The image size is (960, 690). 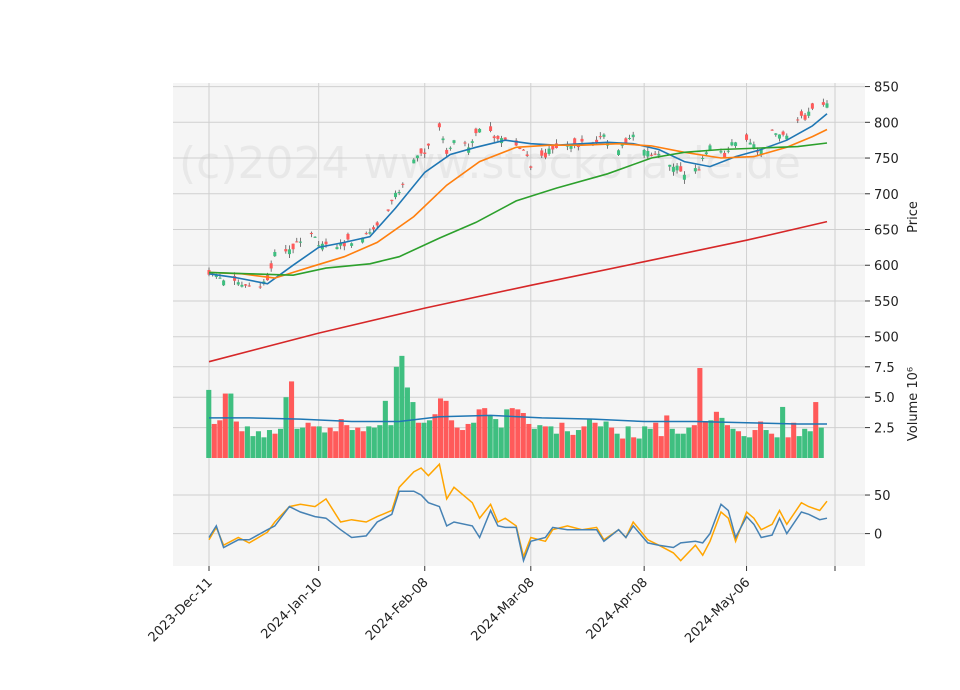 What do you see at coordinates (490, 163) in the screenshot?
I see `watermark: (c)2024 www.stockoracle.de` at bounding box center [490, 163].